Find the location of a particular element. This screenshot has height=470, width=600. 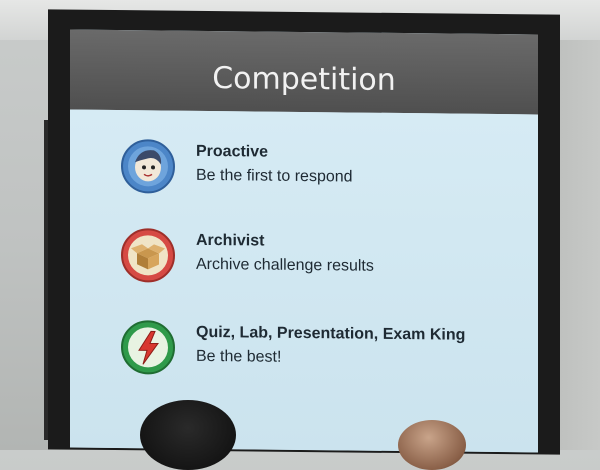

item-description: Be the first to respond is located at coordinates (274, 176).